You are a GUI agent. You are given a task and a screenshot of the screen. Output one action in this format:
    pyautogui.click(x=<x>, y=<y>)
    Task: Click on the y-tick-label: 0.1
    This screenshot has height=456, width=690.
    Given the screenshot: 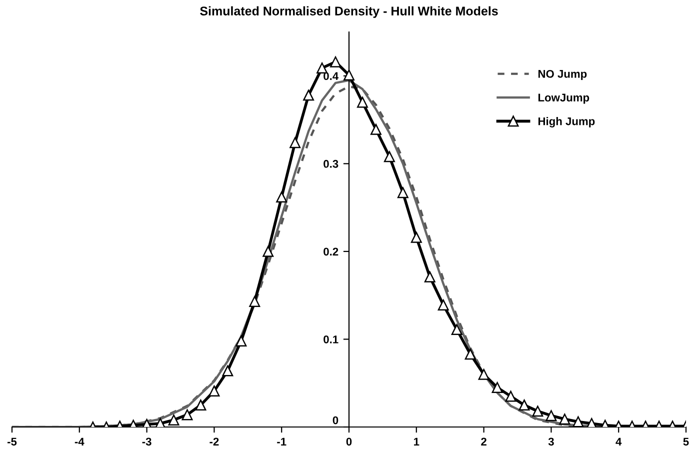 What is the action you would take?
    pyautogui.click(x=331, y=339)
    